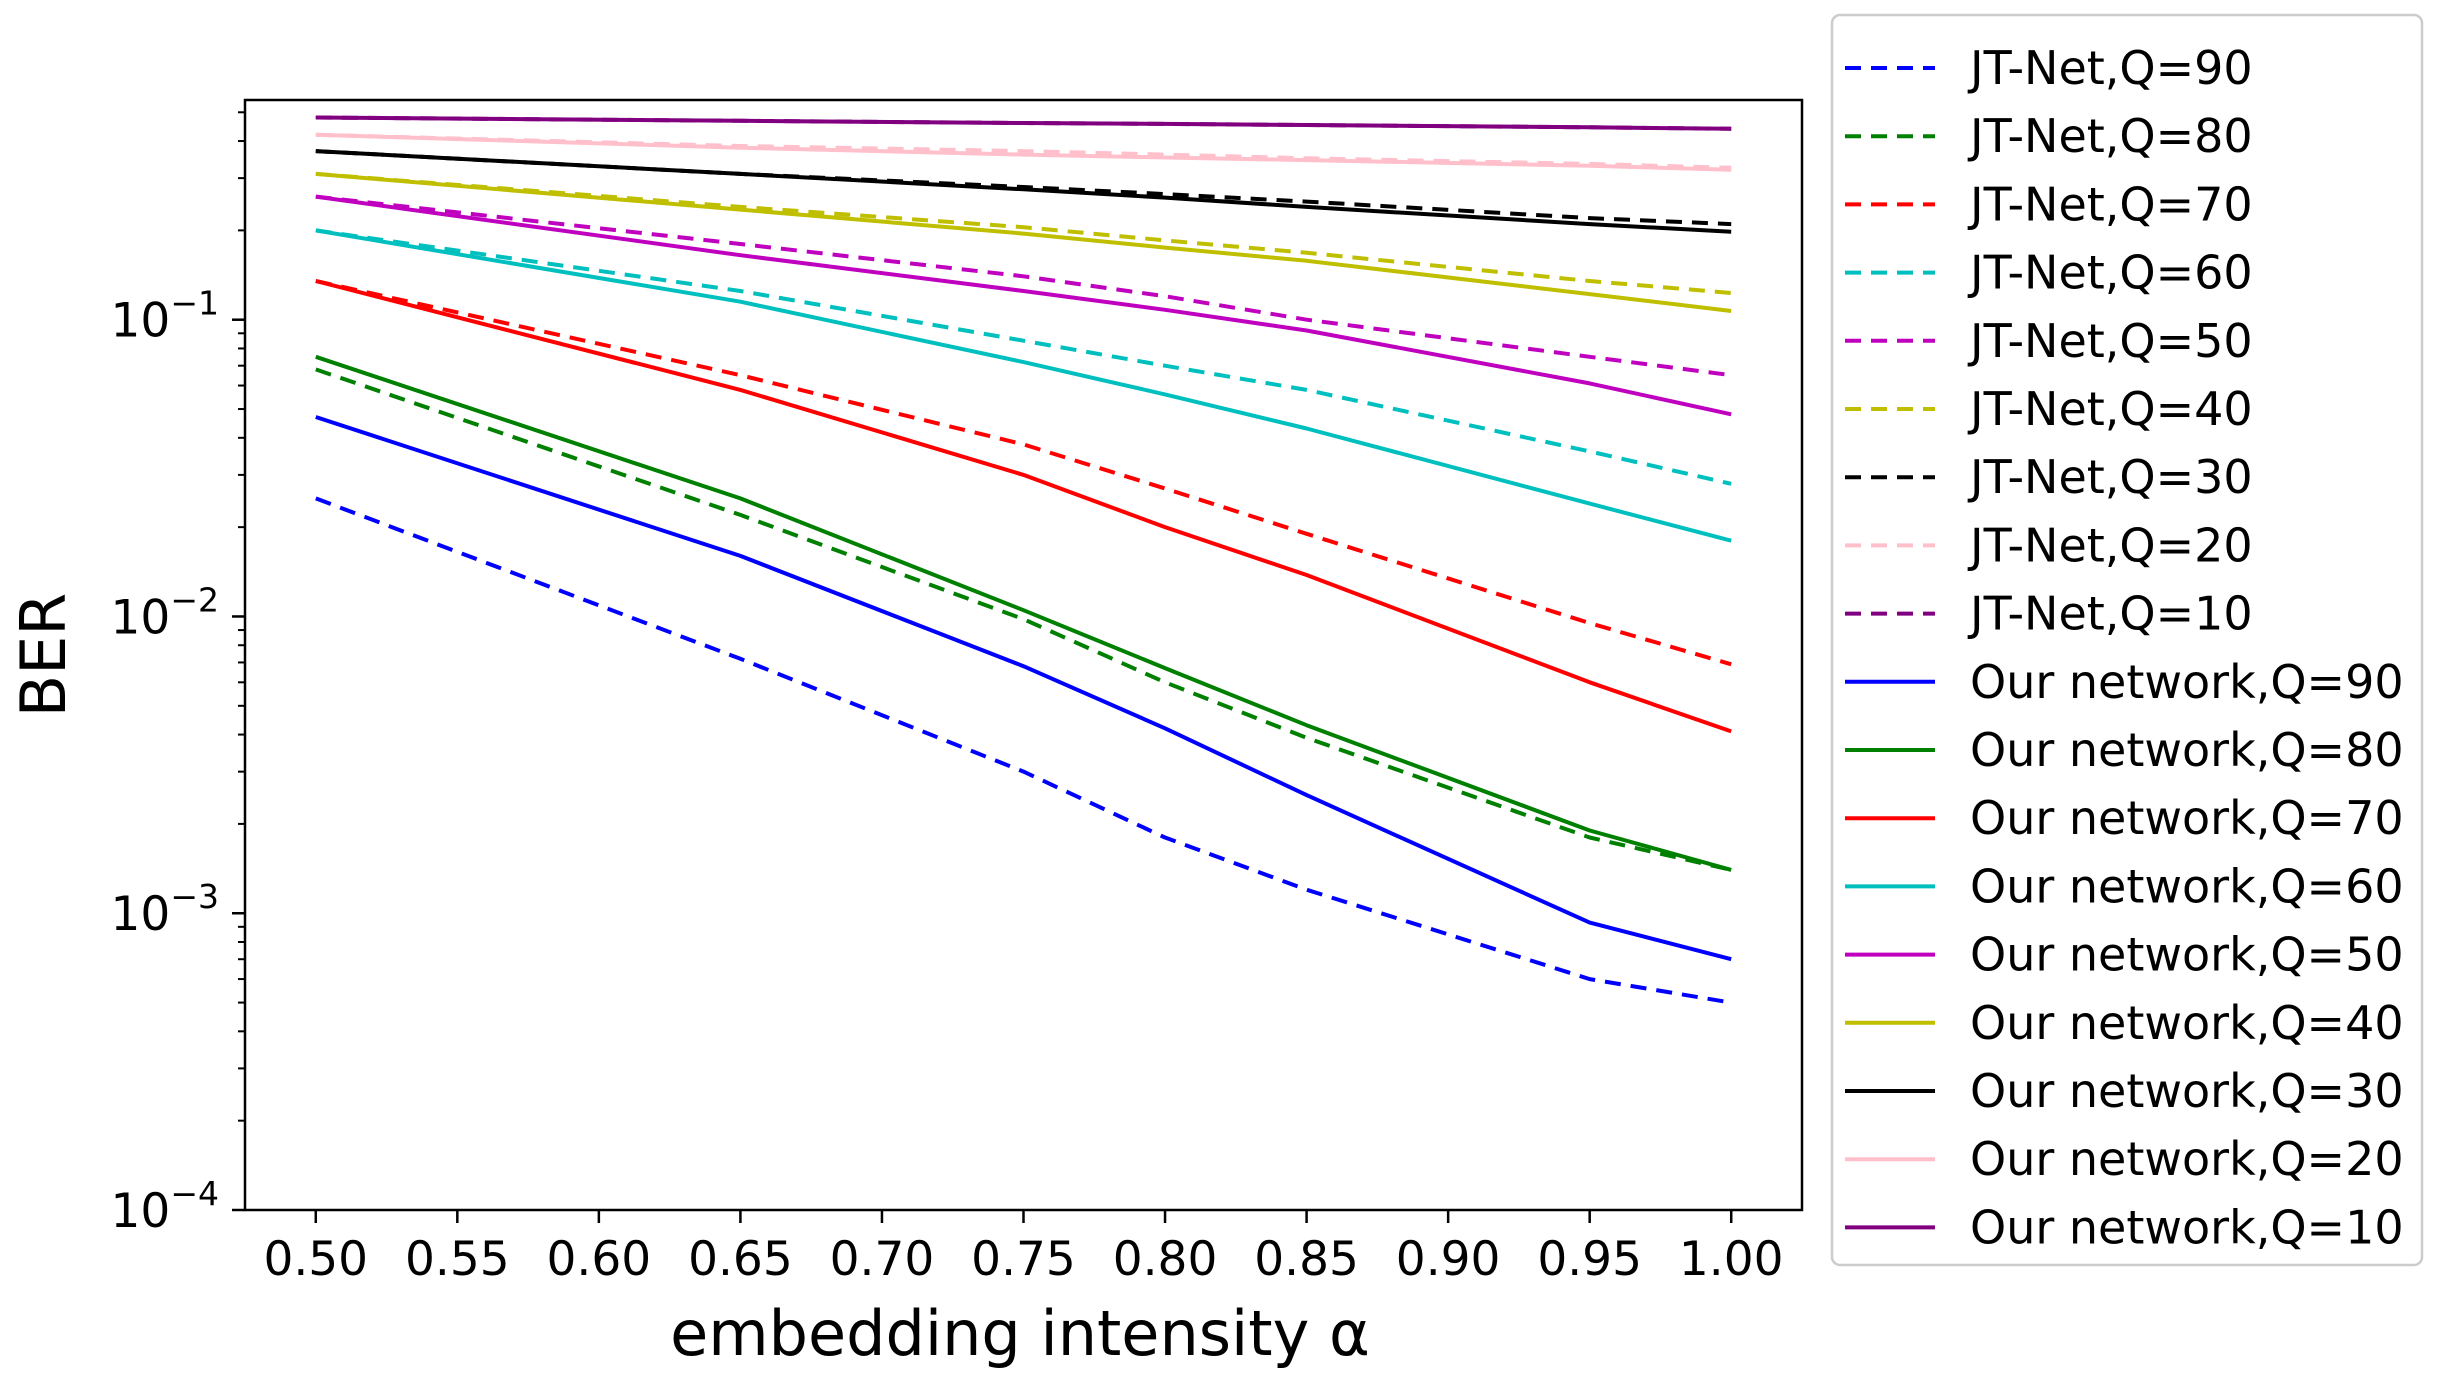 This screenshot has width=2437, height=1379. Describe the element at coordinates (1306, 1259) in the screenshot. I see `x-tick-label: 0.85` at that location.